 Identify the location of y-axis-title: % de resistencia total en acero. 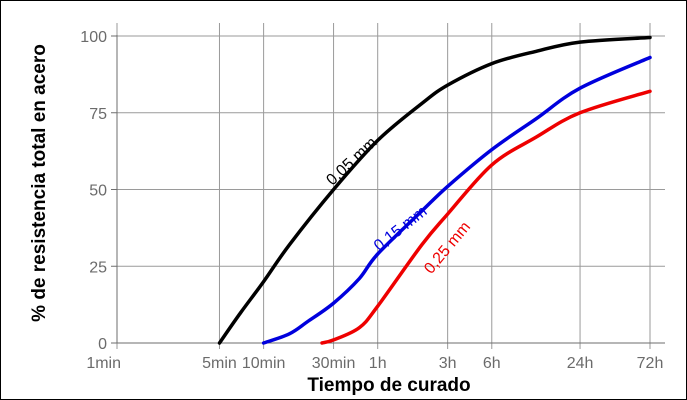
(39, 183).